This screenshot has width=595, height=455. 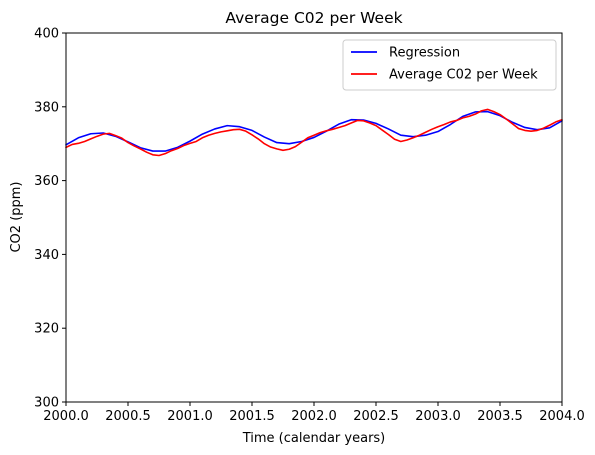 What do you see at coordinates (424, 53) in the screenshot?
I see `legend-label: Regression` at bounding box center [424, 53].